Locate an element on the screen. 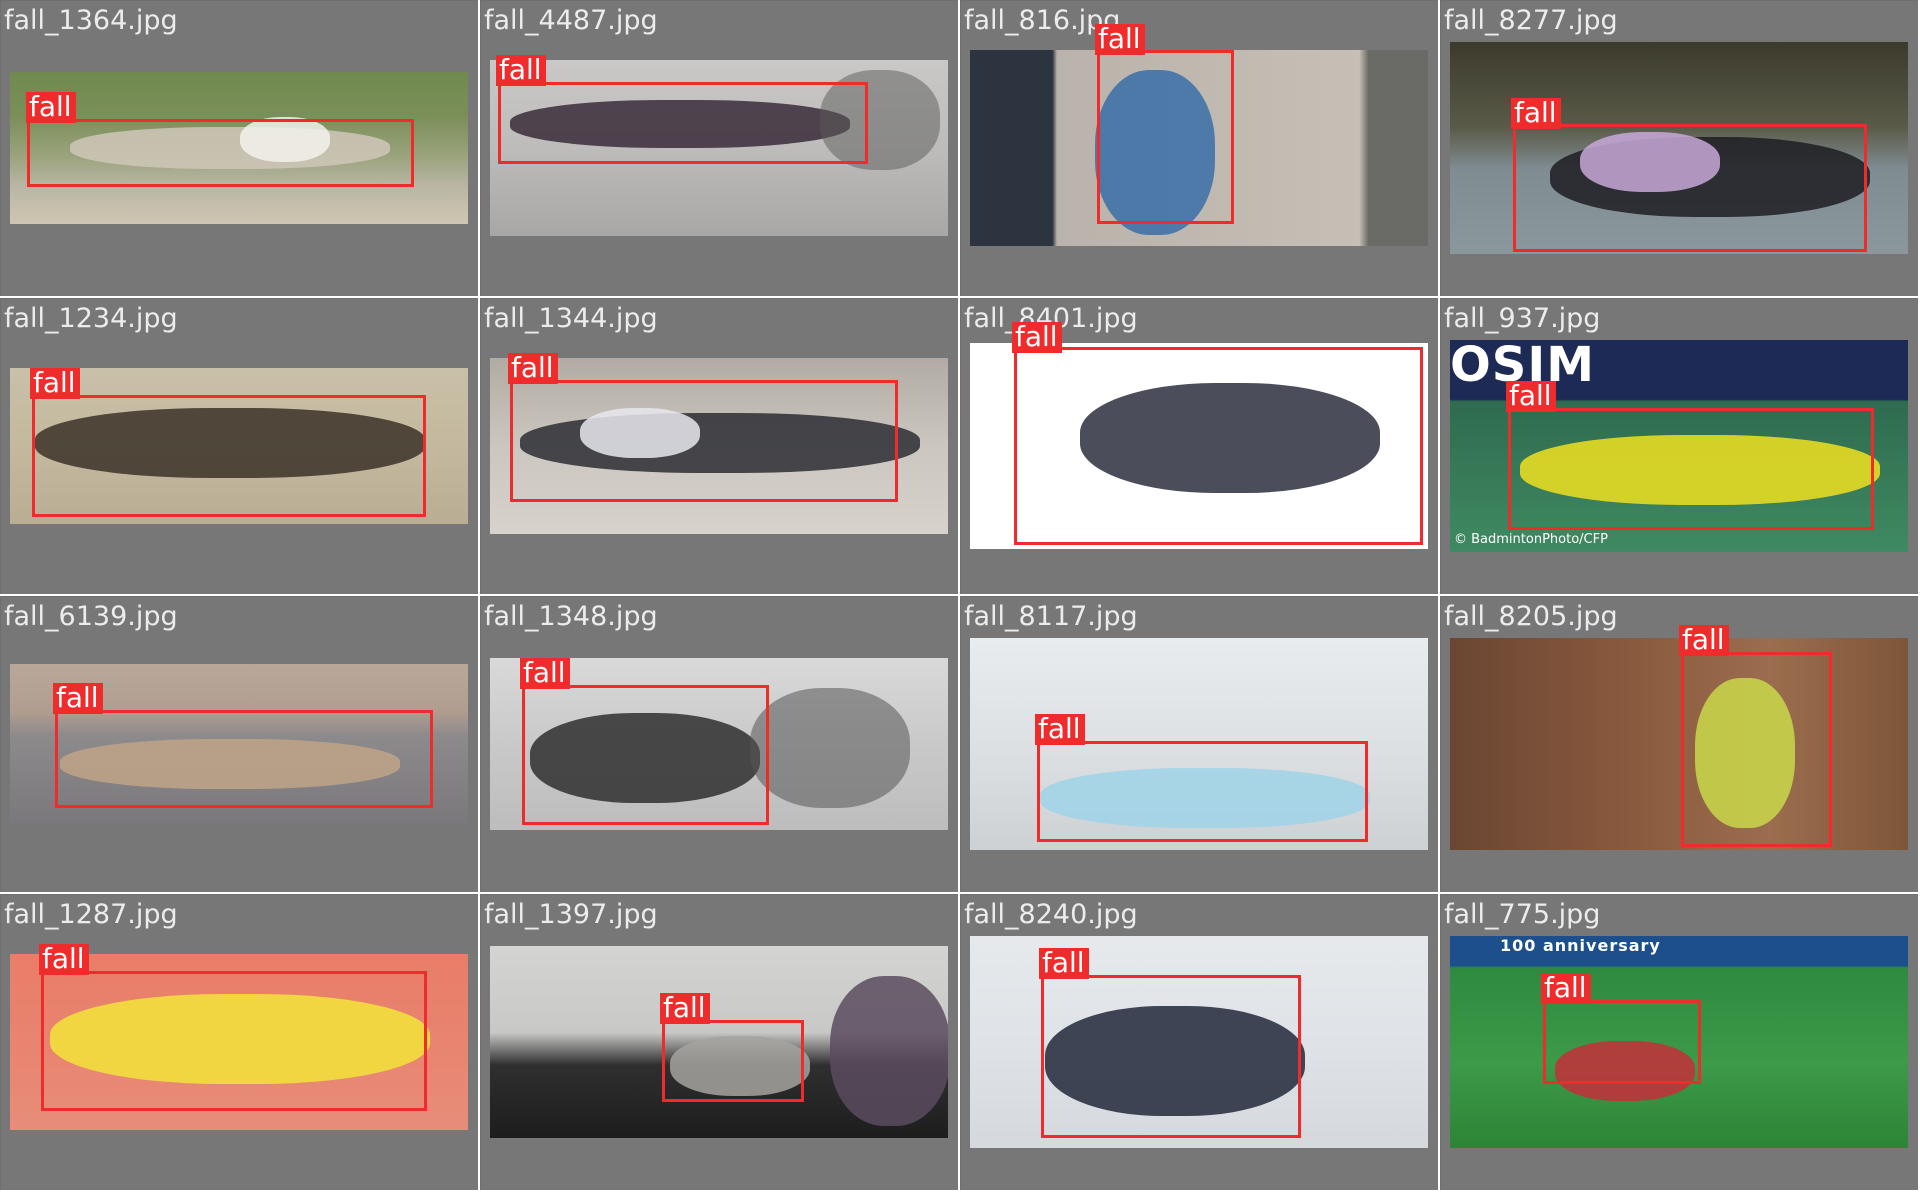 This screenshot has height=1192, width=1920. tile-fall-8277: fall fall_8277.jpg is located at coordinates (1680, 149).